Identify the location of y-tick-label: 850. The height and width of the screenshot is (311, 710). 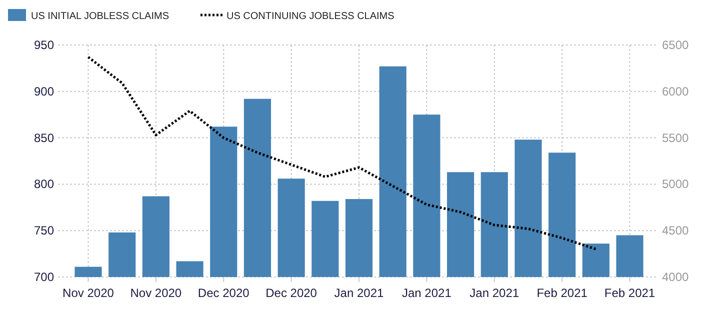
(44, 137).